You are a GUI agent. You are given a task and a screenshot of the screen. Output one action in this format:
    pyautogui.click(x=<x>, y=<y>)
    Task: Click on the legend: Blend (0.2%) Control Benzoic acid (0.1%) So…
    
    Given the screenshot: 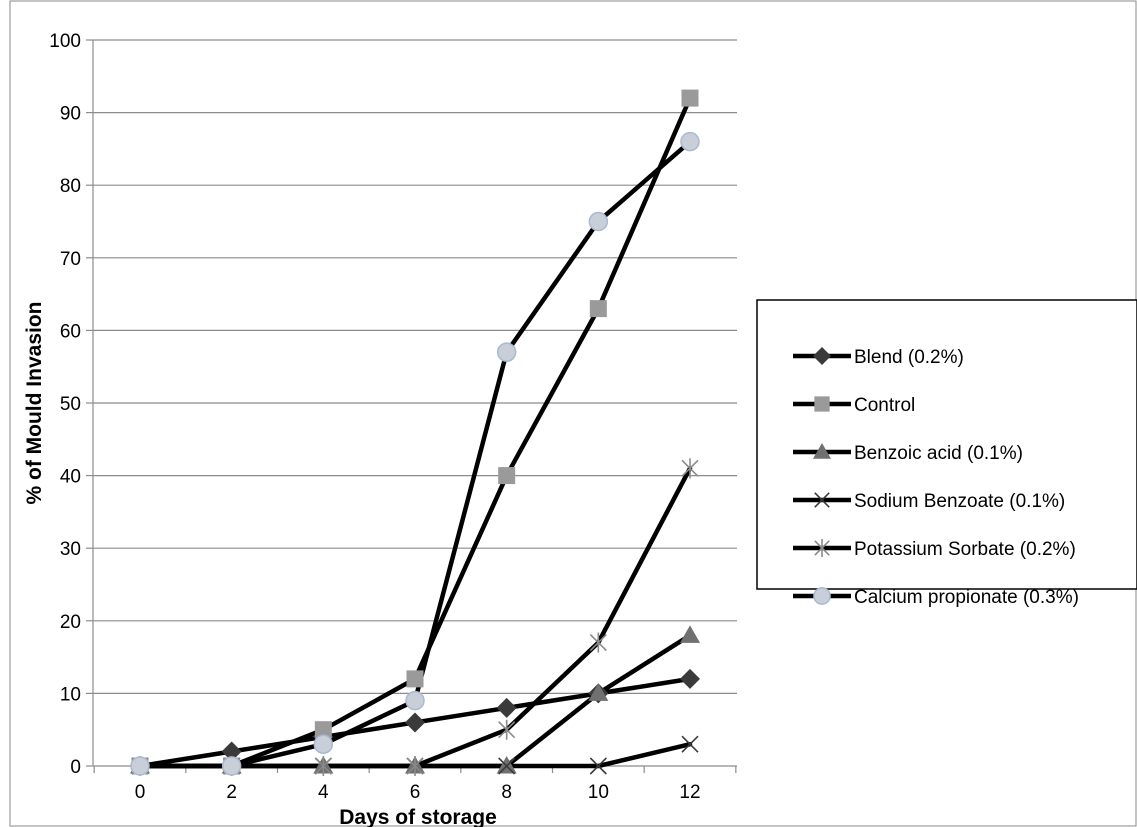 What is the action you would take?
    pyautogui.click(x=946, y=453)
    